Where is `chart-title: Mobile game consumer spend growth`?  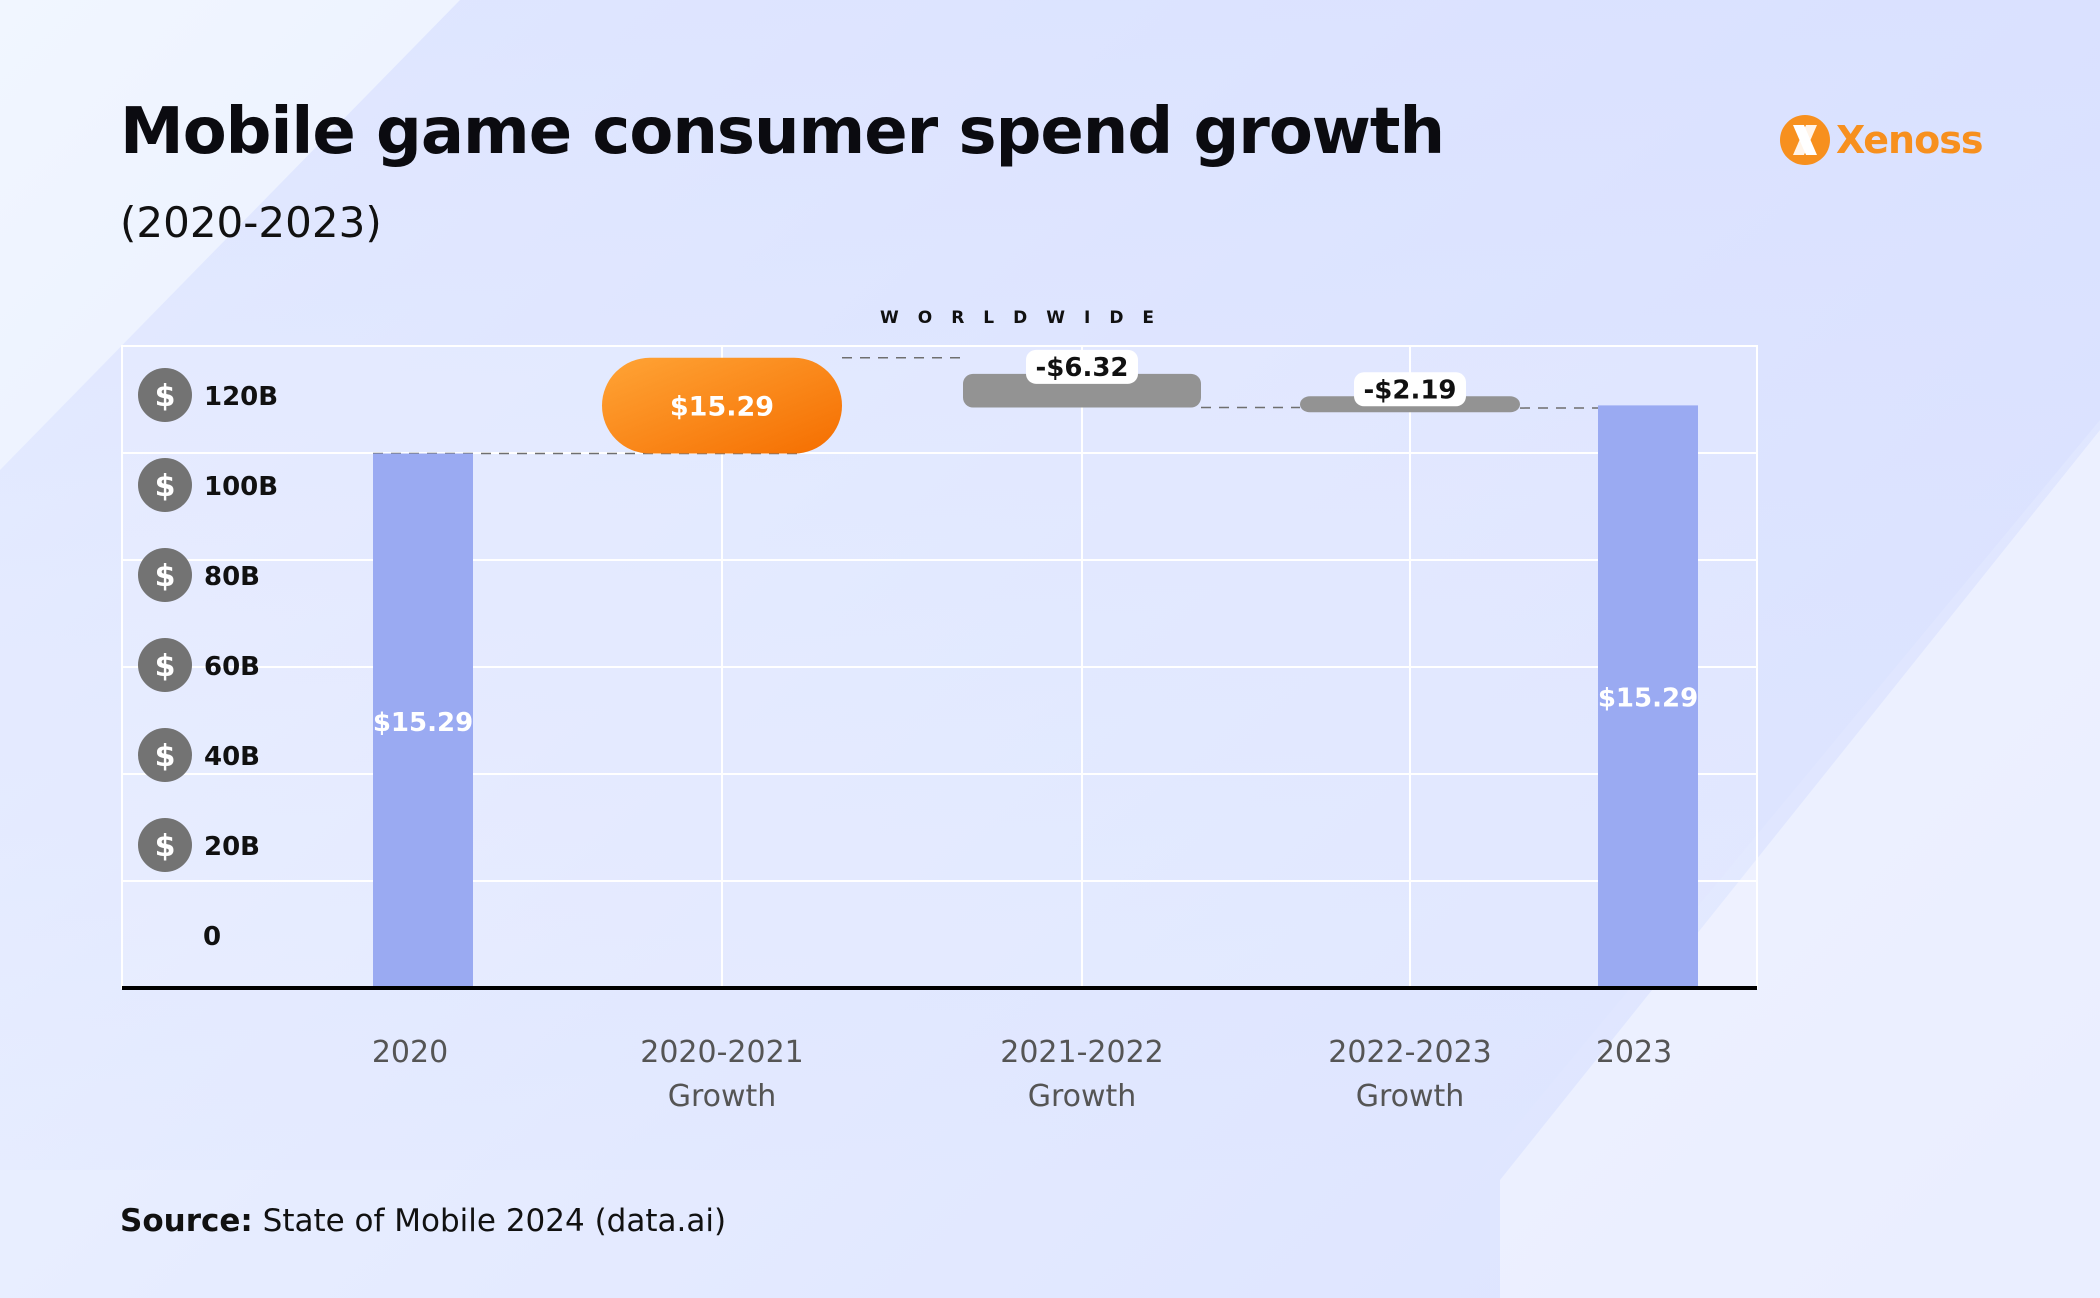 chart-title: Mobile game consumer spend growth is located at coordinates (782, 132).